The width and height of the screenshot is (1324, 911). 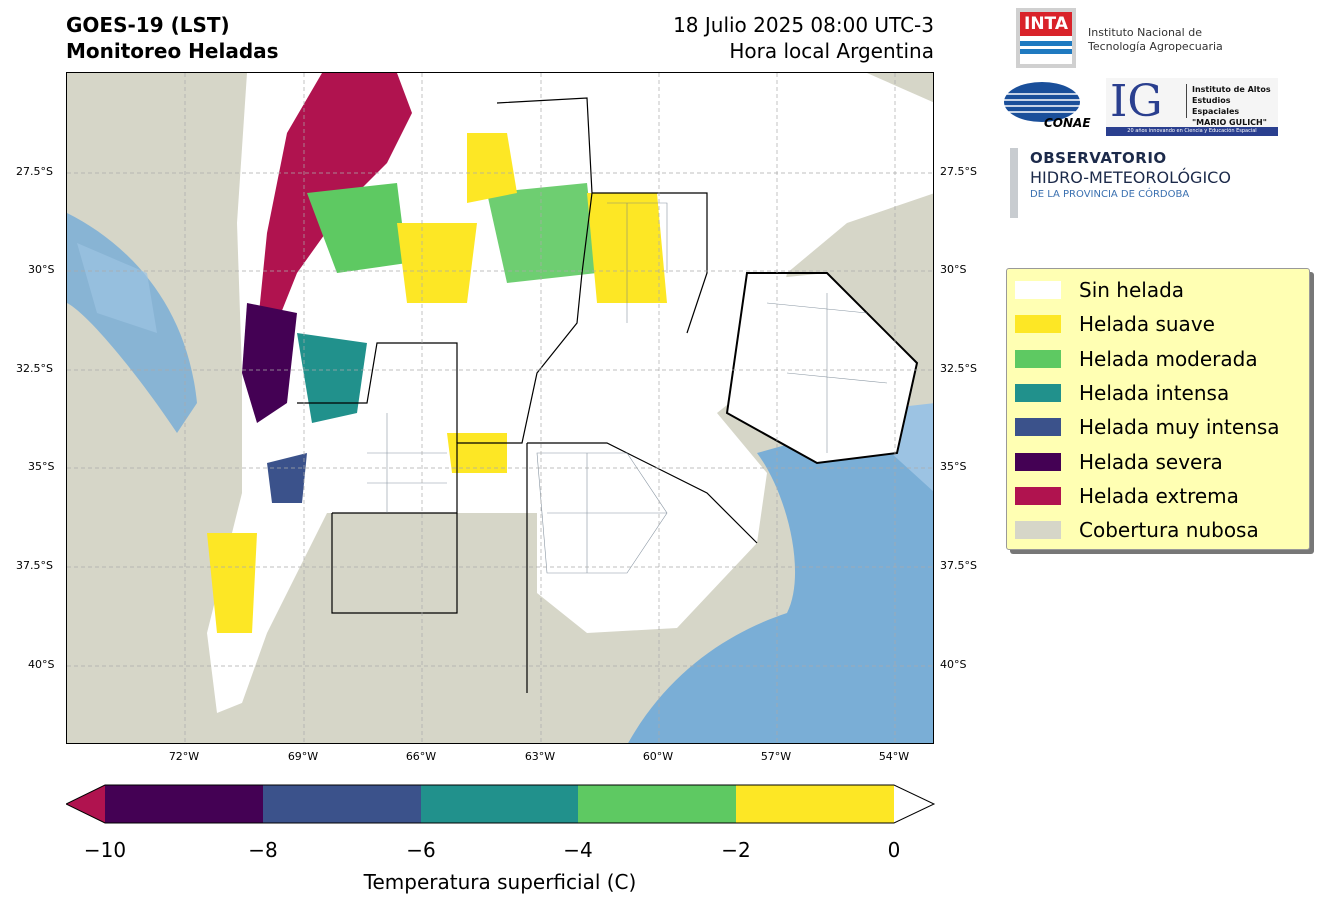 I want to click on legend-item: Sin helada, so click(x=1158, y=290).